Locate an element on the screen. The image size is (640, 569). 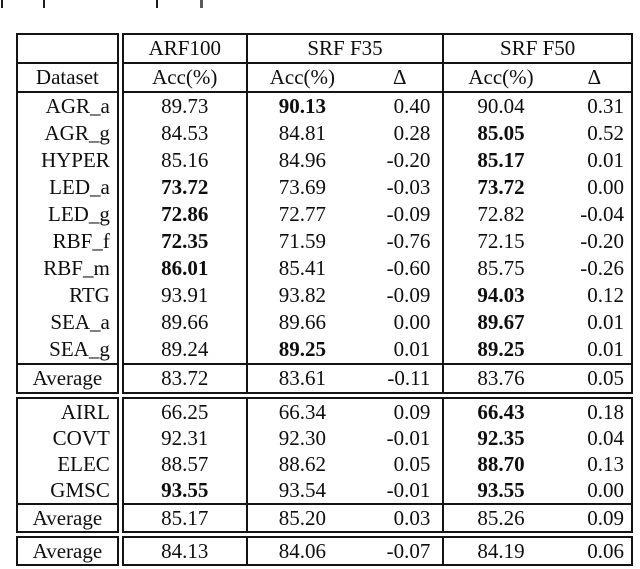
srf-f35-acc-cell: 66.34 is located at coordinates (301, 411).